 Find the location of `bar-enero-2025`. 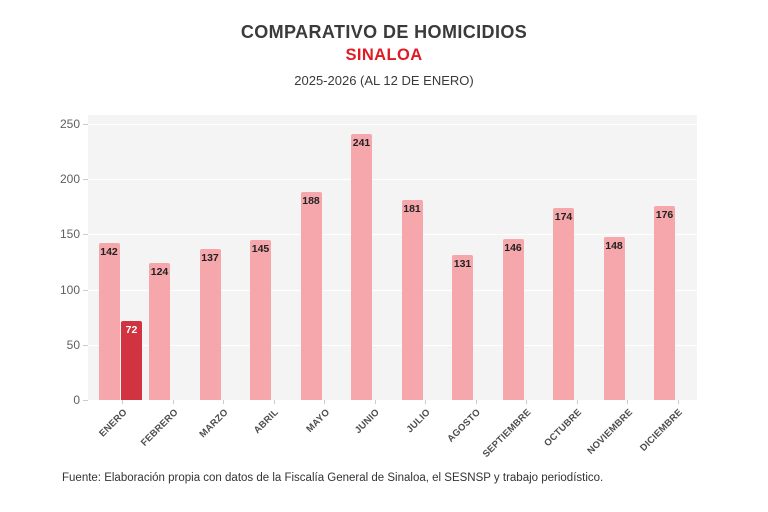

bar-enero-2025 is located at coordinates (109, 321).